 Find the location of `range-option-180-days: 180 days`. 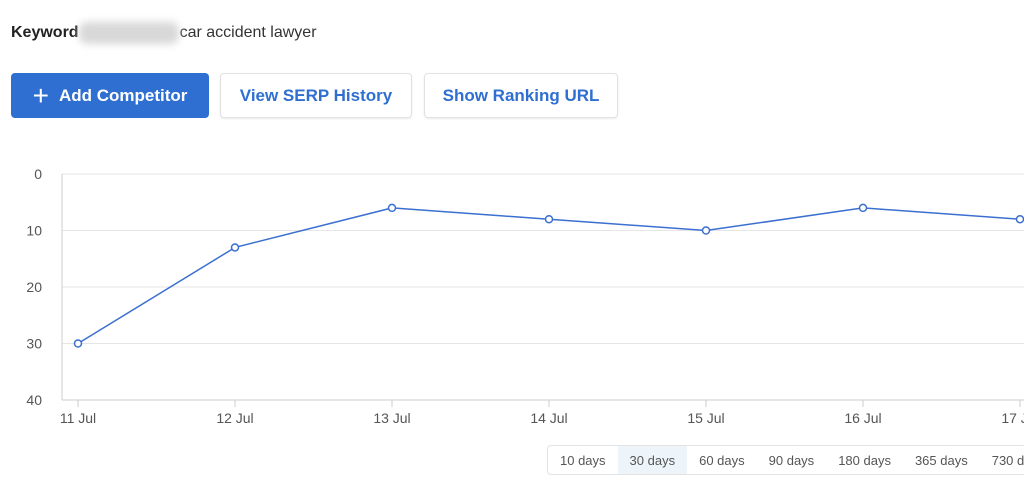

range-option-180-days: 180 days is located at coordinates (864, 460).